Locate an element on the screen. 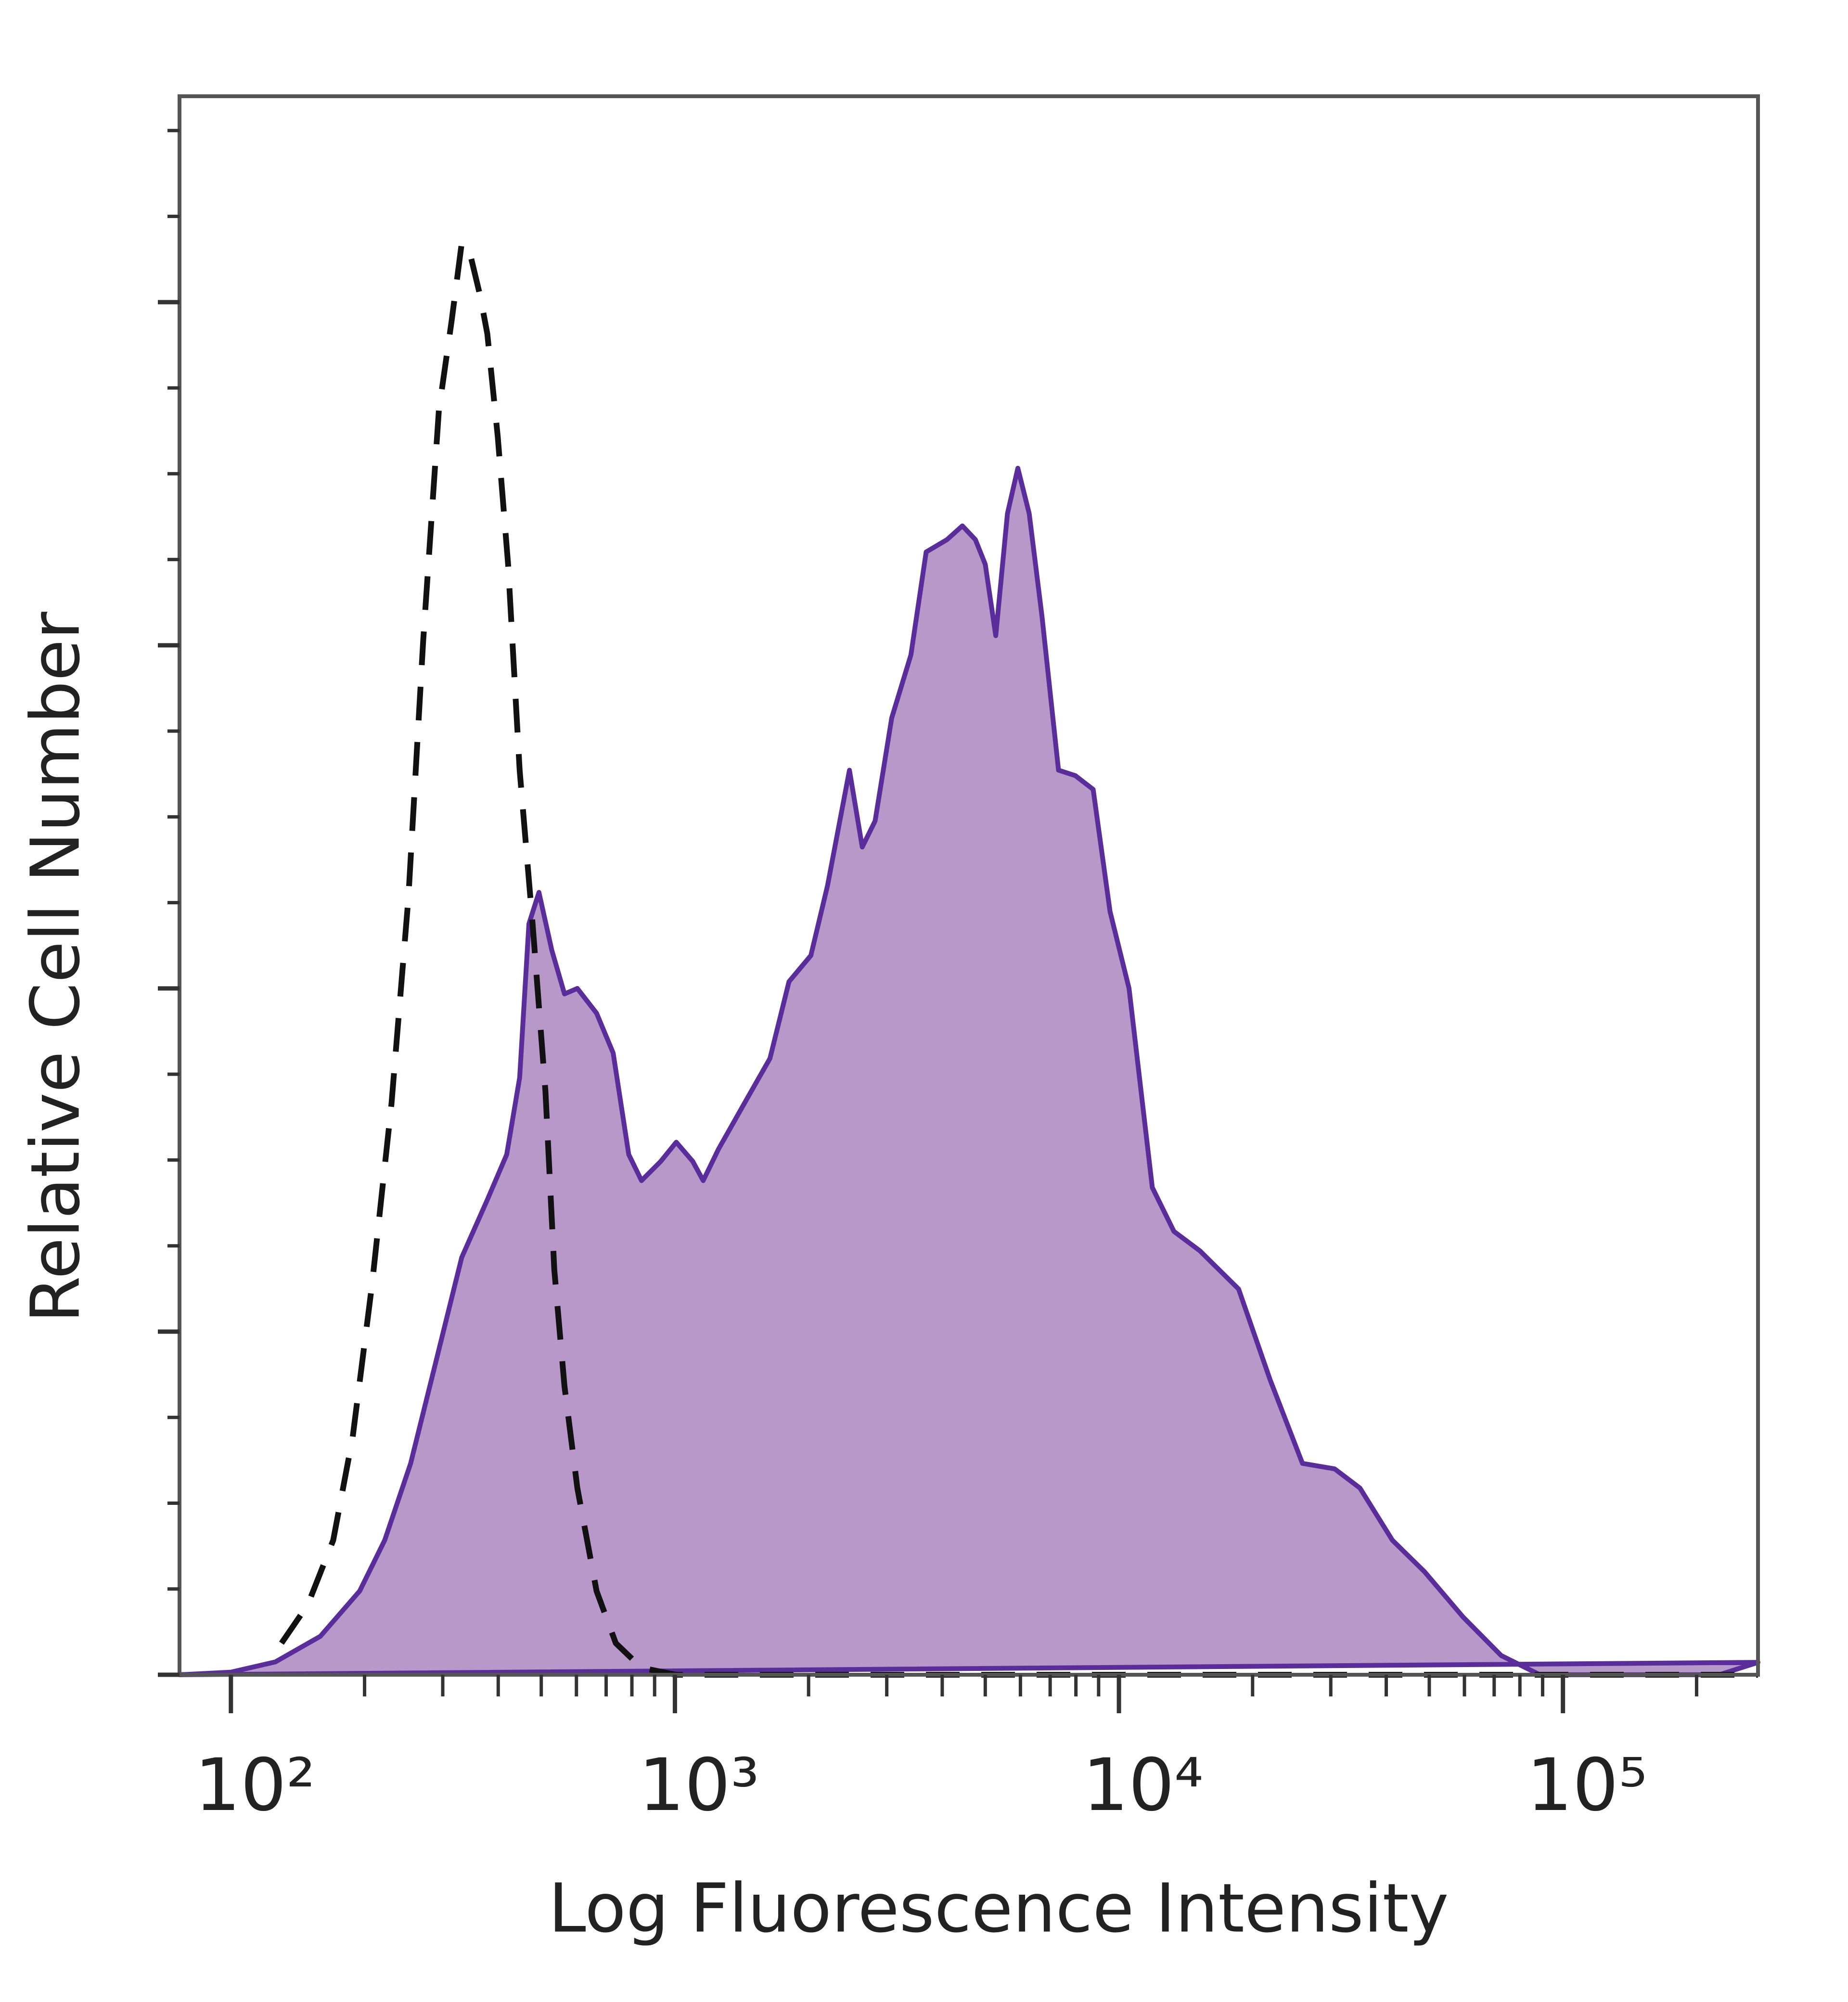 The height and width of the screenshot is (2002, 1848). y-axis-label: Relative Cell Number is located at coordinates (56, 967).